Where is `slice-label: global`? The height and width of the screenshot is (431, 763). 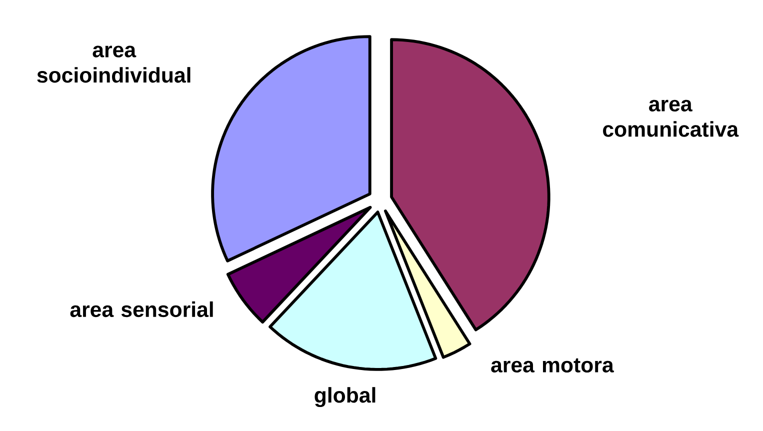
slice-label: global is located at coordinates (345, 397).